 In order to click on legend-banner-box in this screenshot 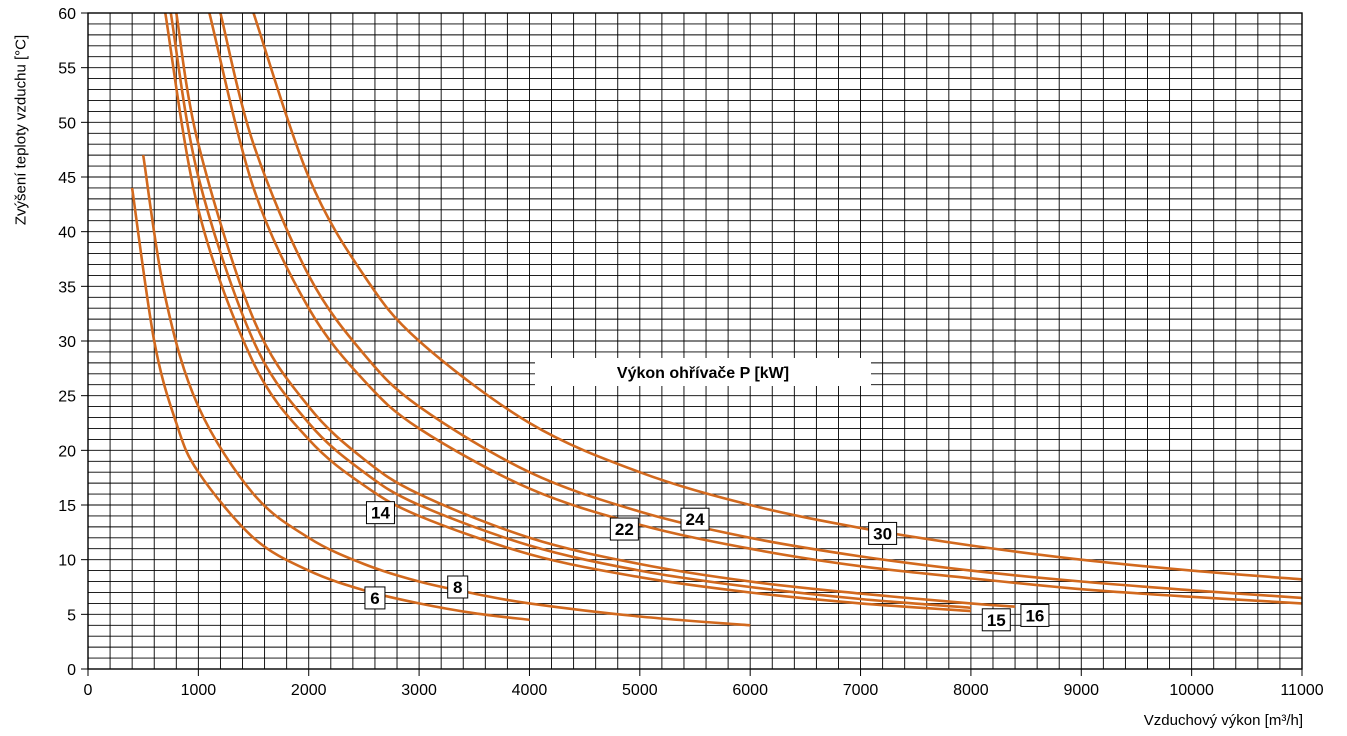, I will do `click(703, 372)`.